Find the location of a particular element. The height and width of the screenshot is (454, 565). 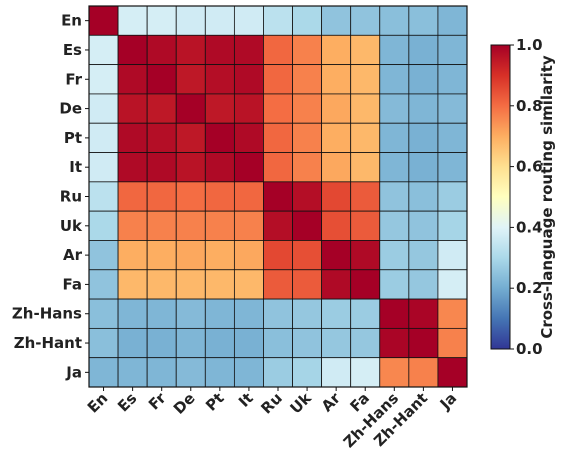

colorbar-label: Cross-language routing similarity is located at coordinates (547, 197).